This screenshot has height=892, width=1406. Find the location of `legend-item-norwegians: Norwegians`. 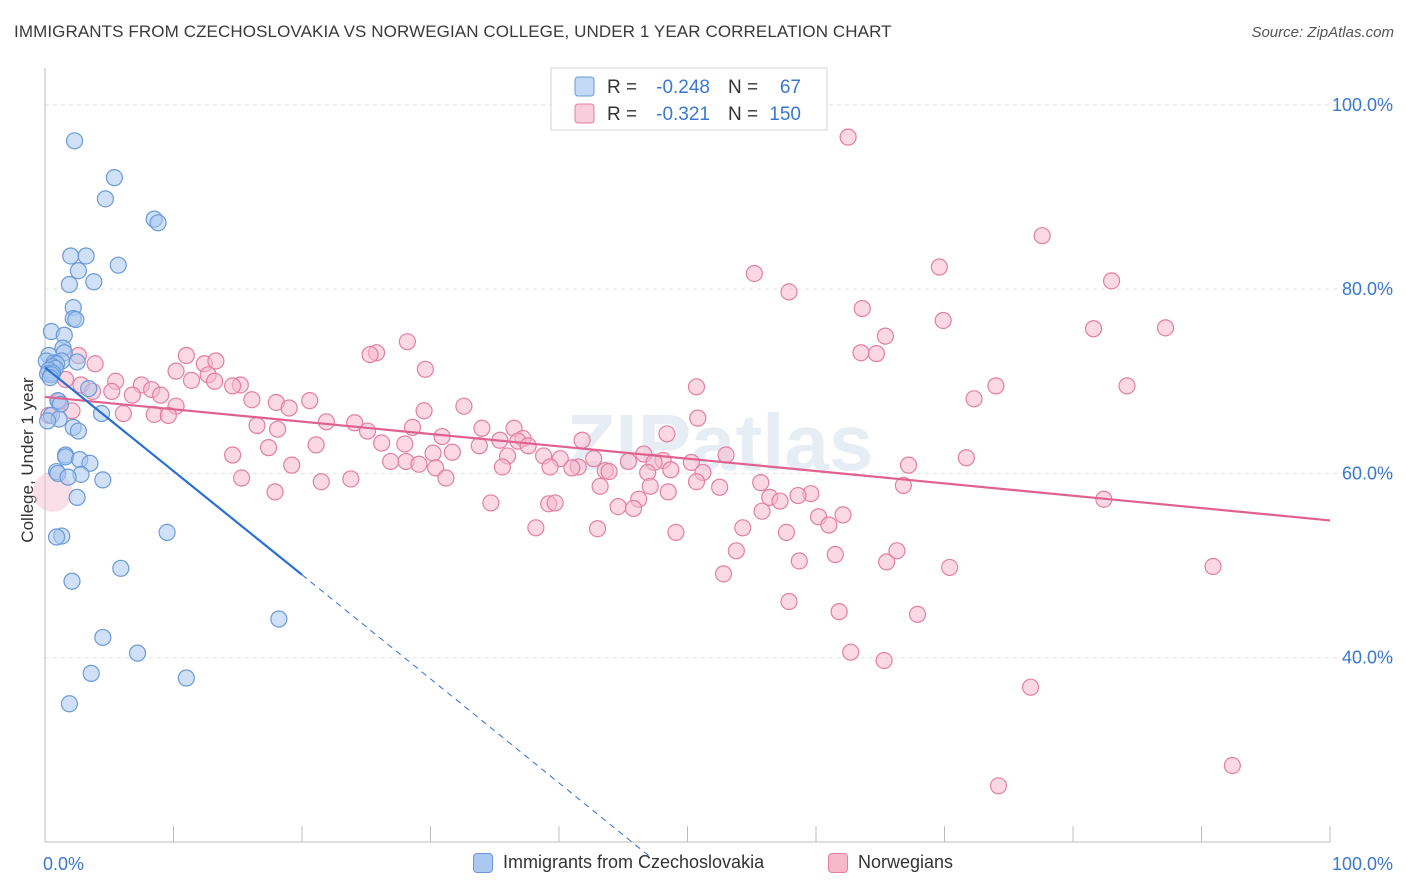

legend-item-norwegians: Norwegians is located at coordinates (890, 862).